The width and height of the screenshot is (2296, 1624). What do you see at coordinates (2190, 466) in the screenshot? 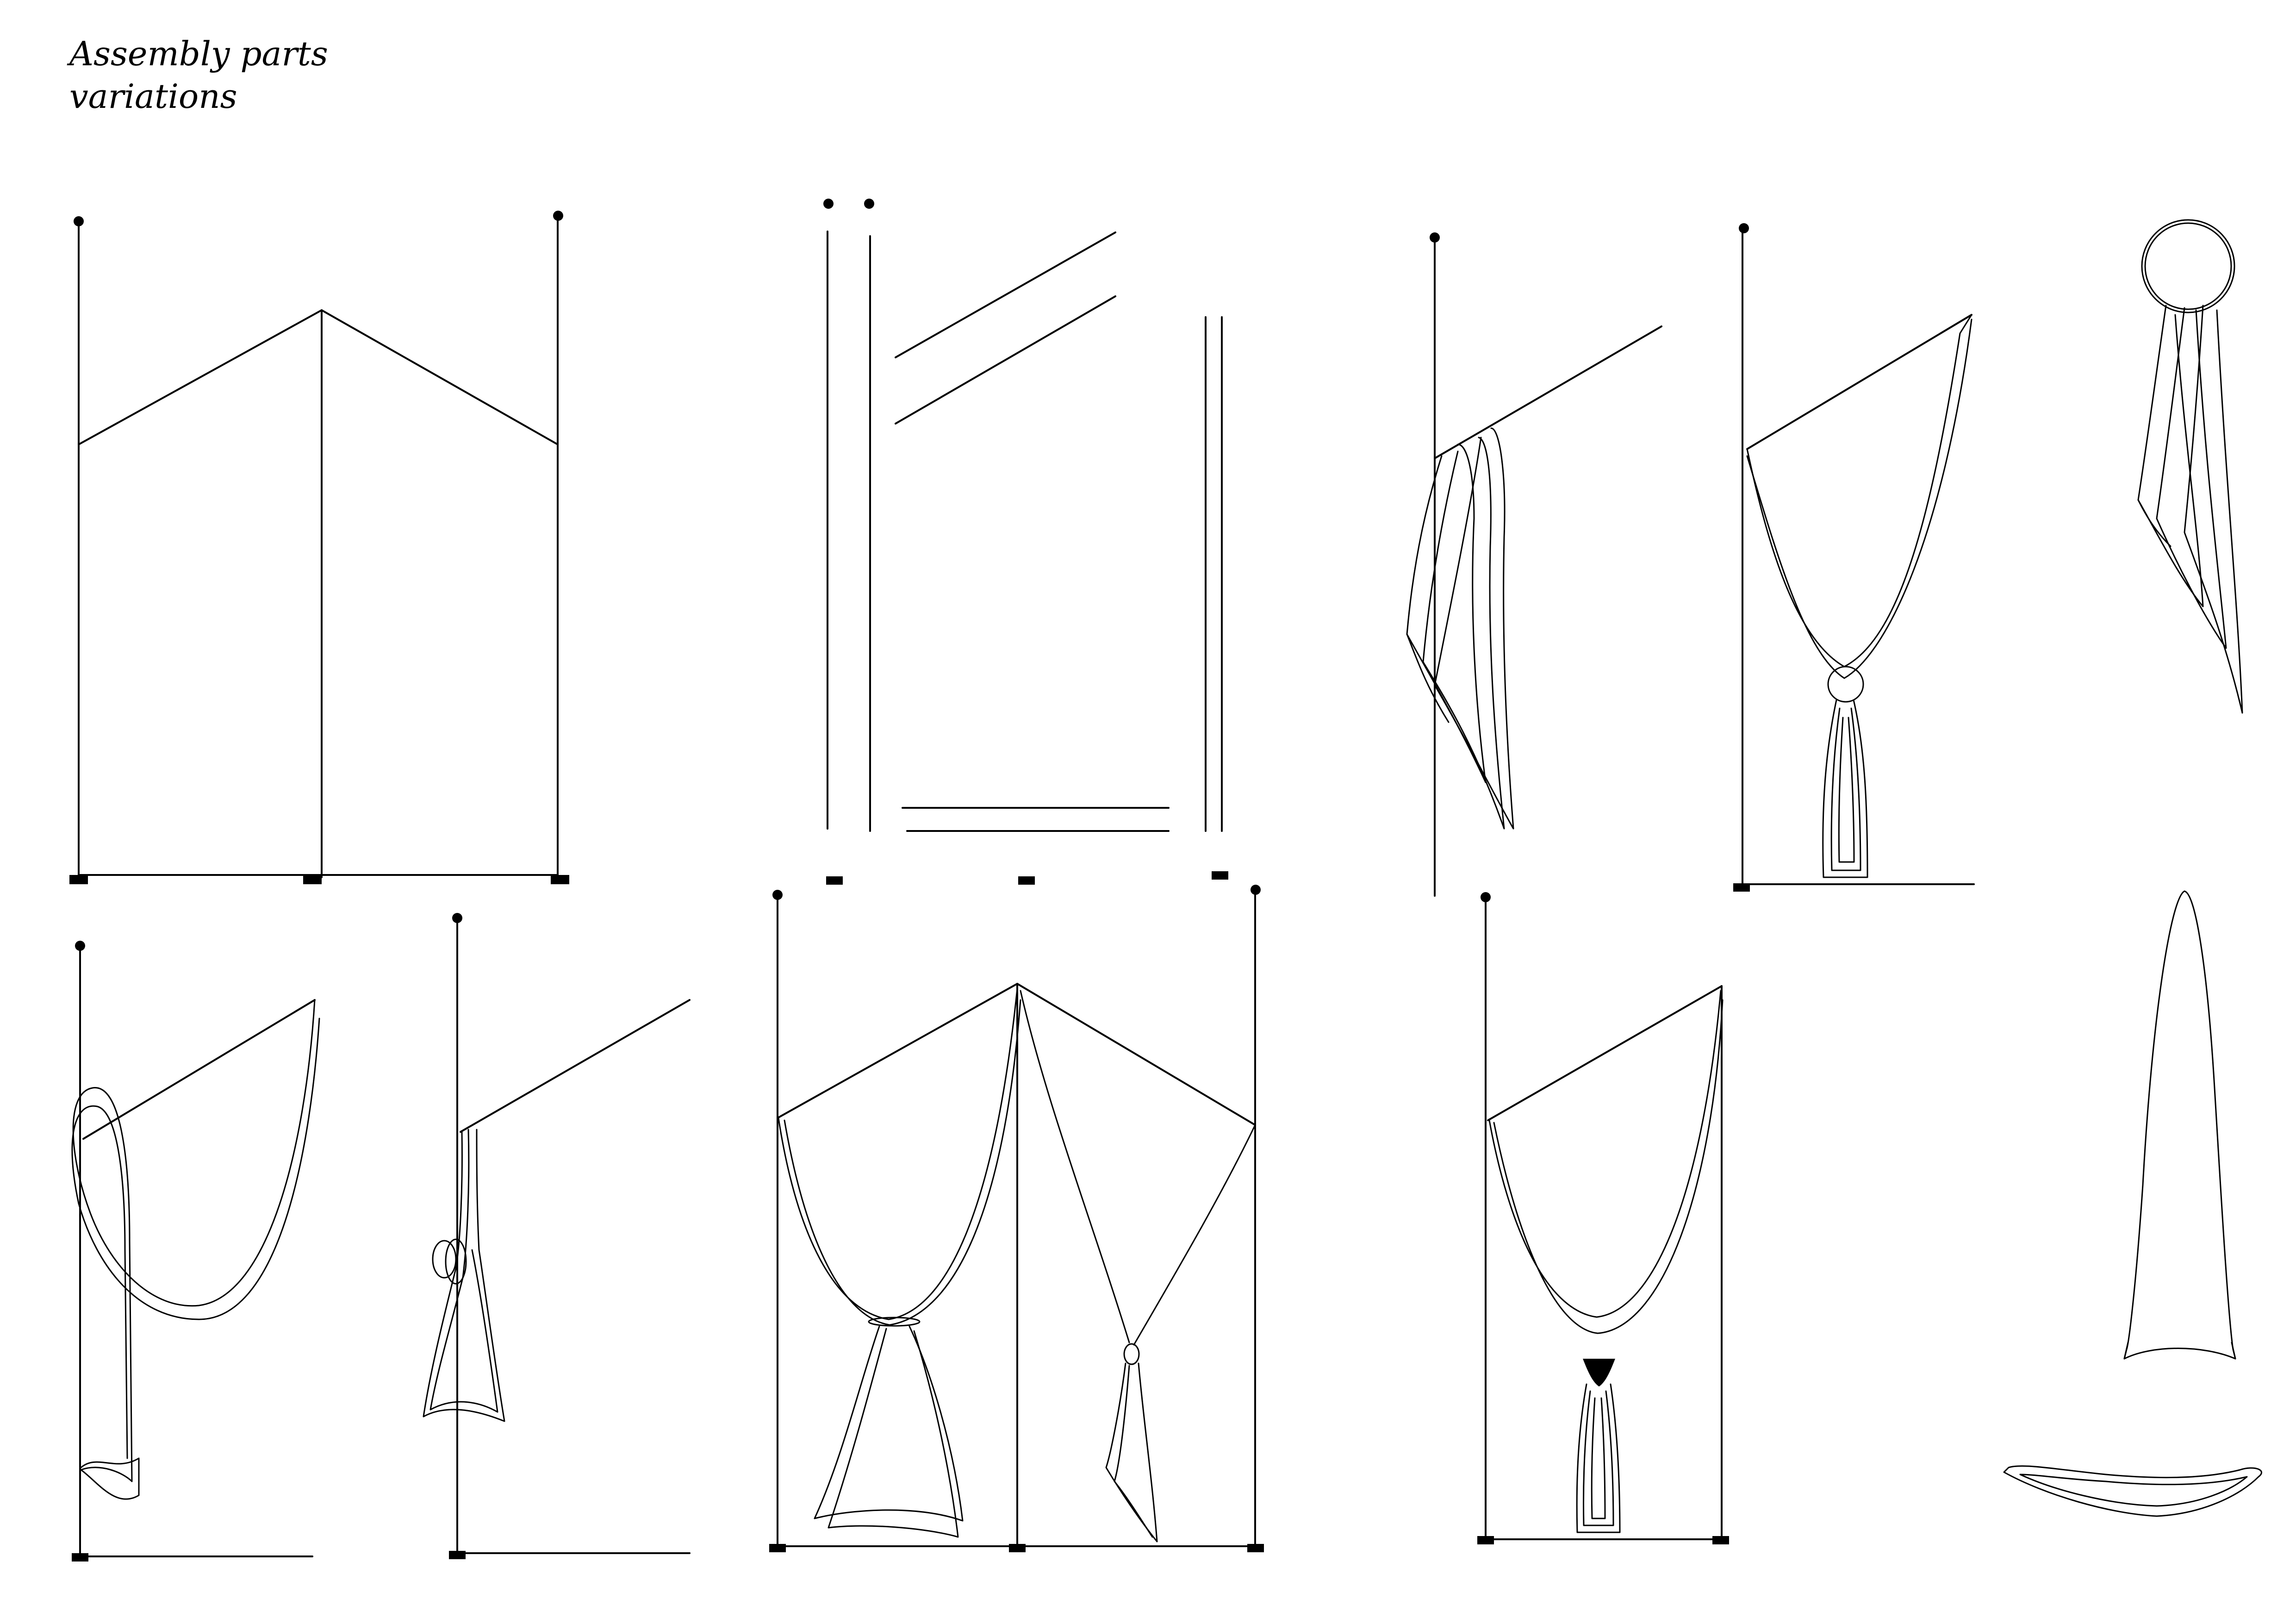
I see `ring-strip-detail` at bounding box center [2190, 466].